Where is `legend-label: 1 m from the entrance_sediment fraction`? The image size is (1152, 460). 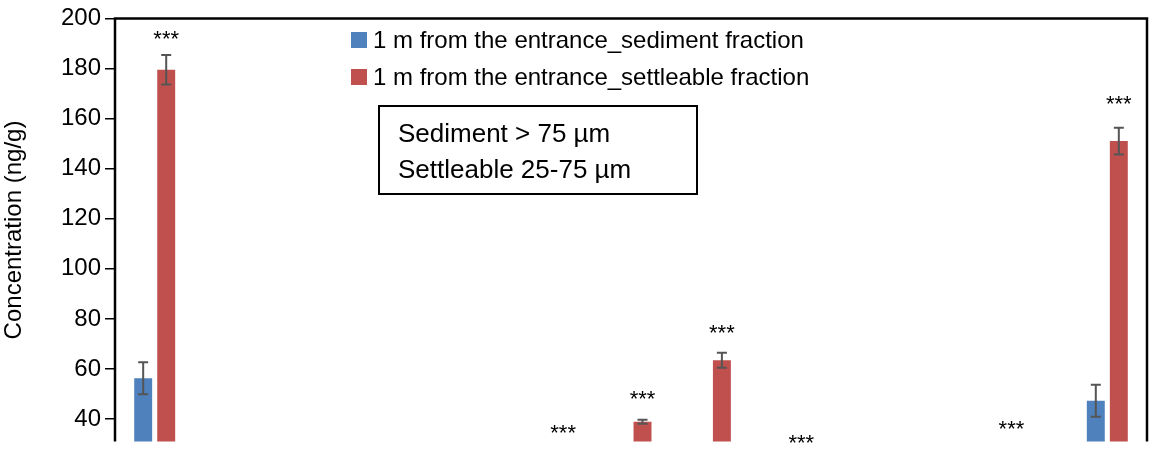 legend-label: 1 m from the entrance_sediment fraction is located at coordinates (588, 39).